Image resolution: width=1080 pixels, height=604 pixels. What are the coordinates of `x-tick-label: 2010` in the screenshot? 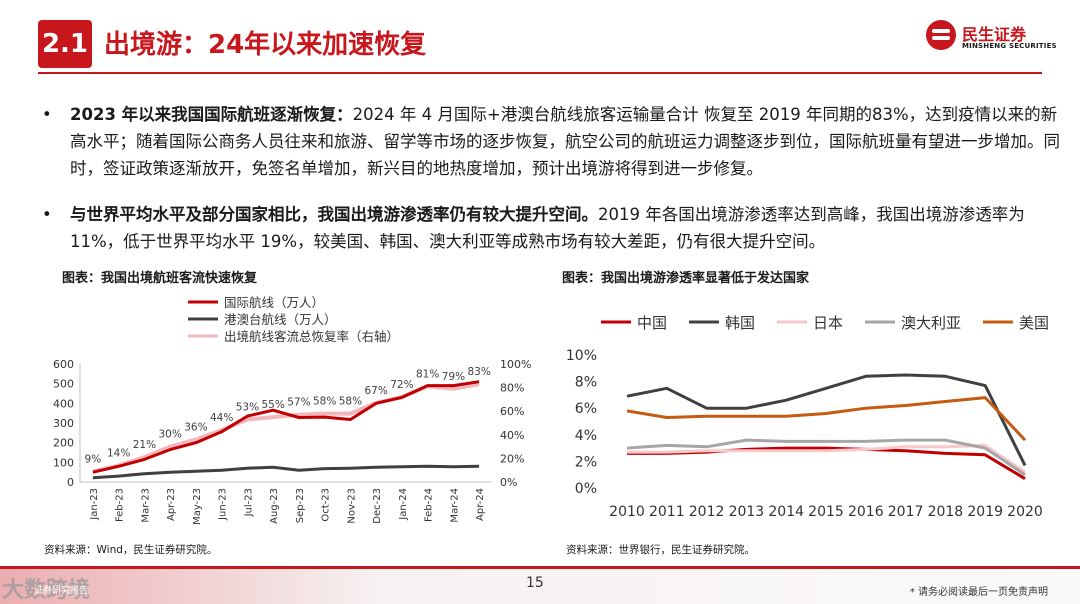 It's located at (627, 512).